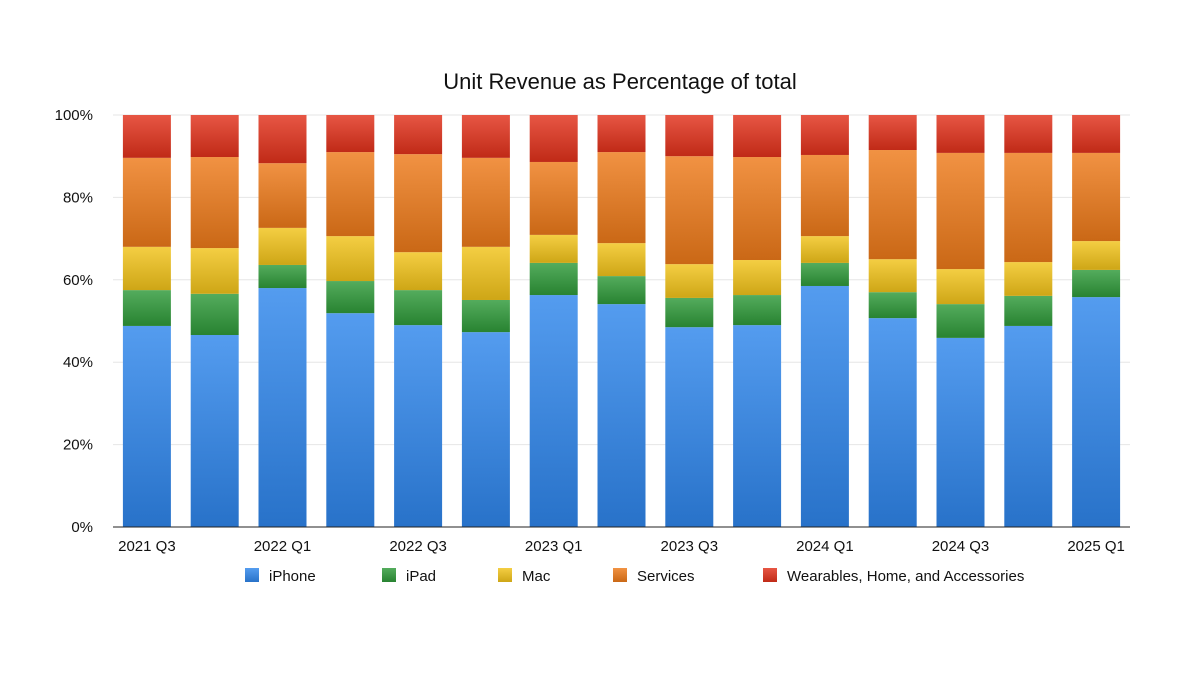 This screenshot has width=1200, height=675. I want to click on legend-label: Services, so click(666, 576).